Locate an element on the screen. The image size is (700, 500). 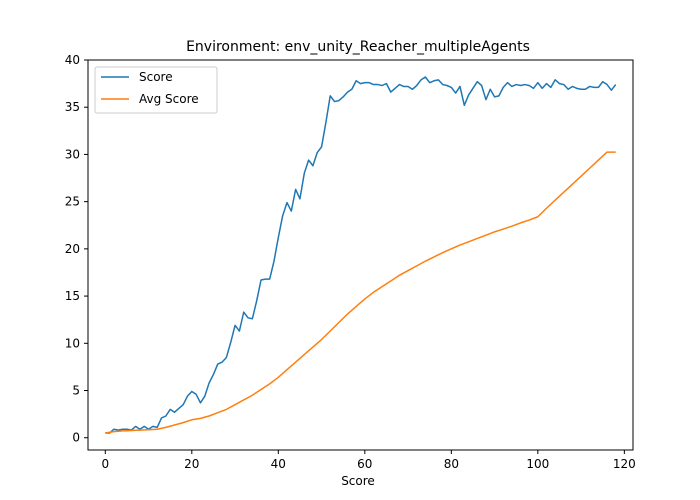
x-axis-ticks: 0 20 40 60 80 100 120 is located at coordinates (368, 460).